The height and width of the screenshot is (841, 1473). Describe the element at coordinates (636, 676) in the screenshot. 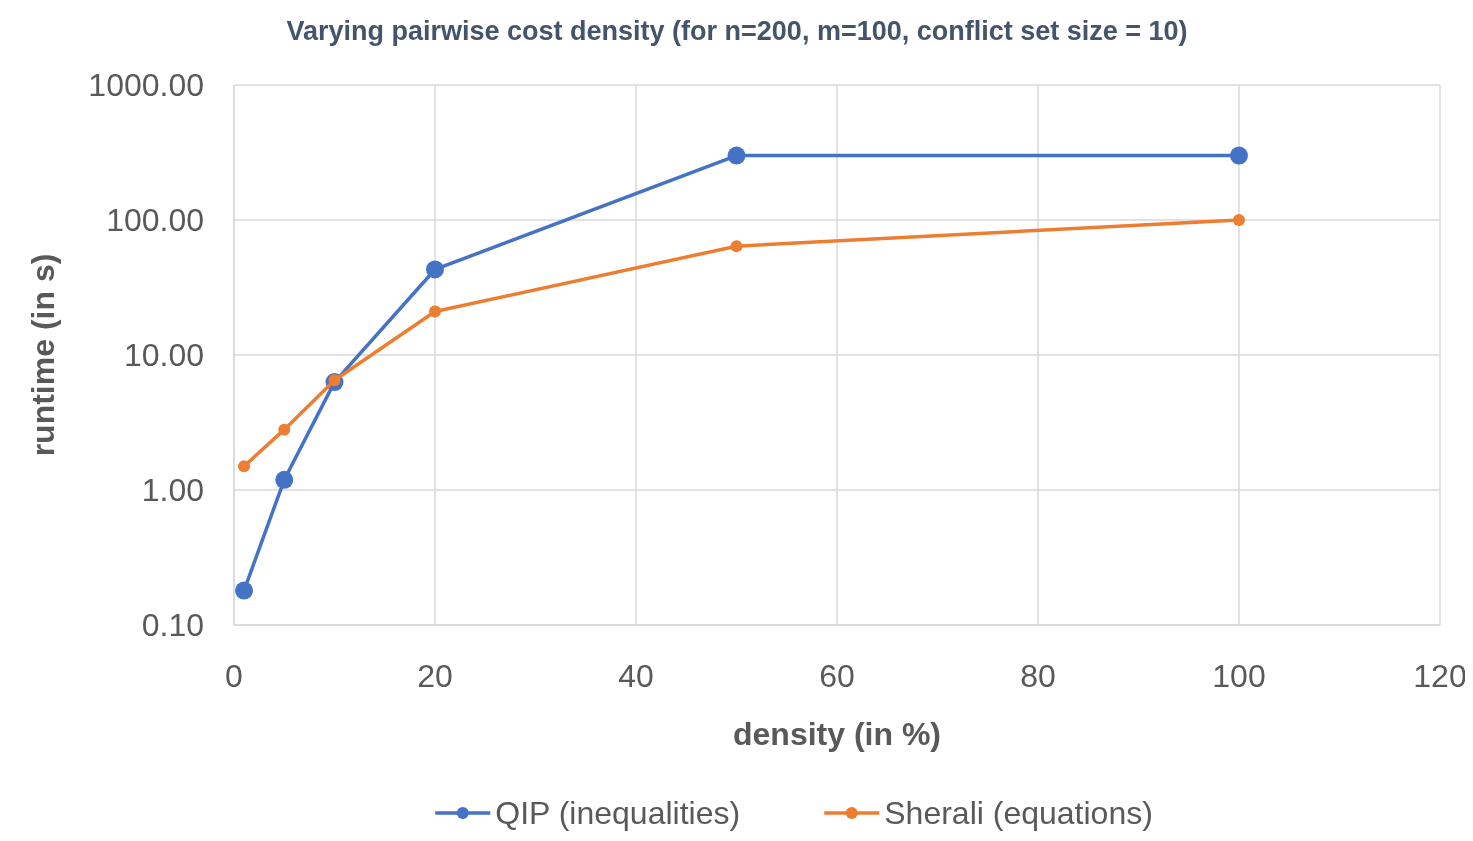

I see `x-tick-label: 40` at that location.